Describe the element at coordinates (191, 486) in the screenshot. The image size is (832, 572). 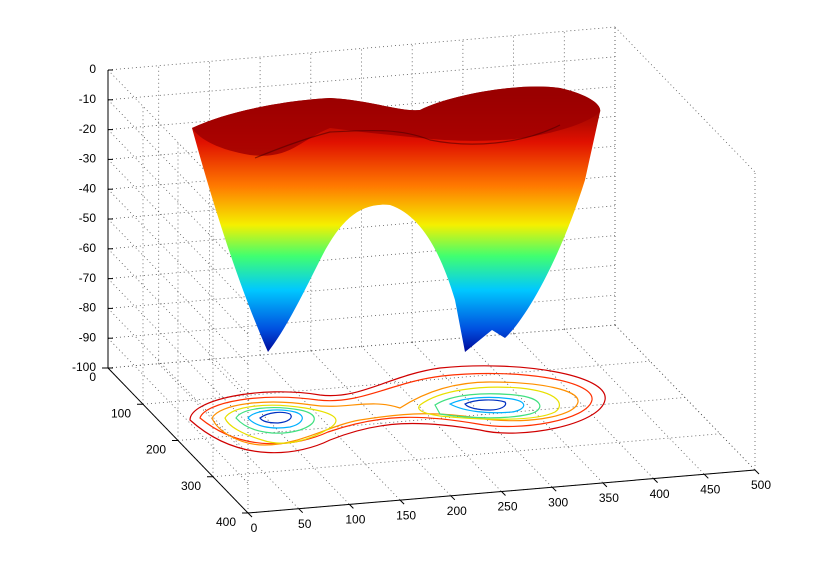
I see `y-tick-label: 300` at that location.